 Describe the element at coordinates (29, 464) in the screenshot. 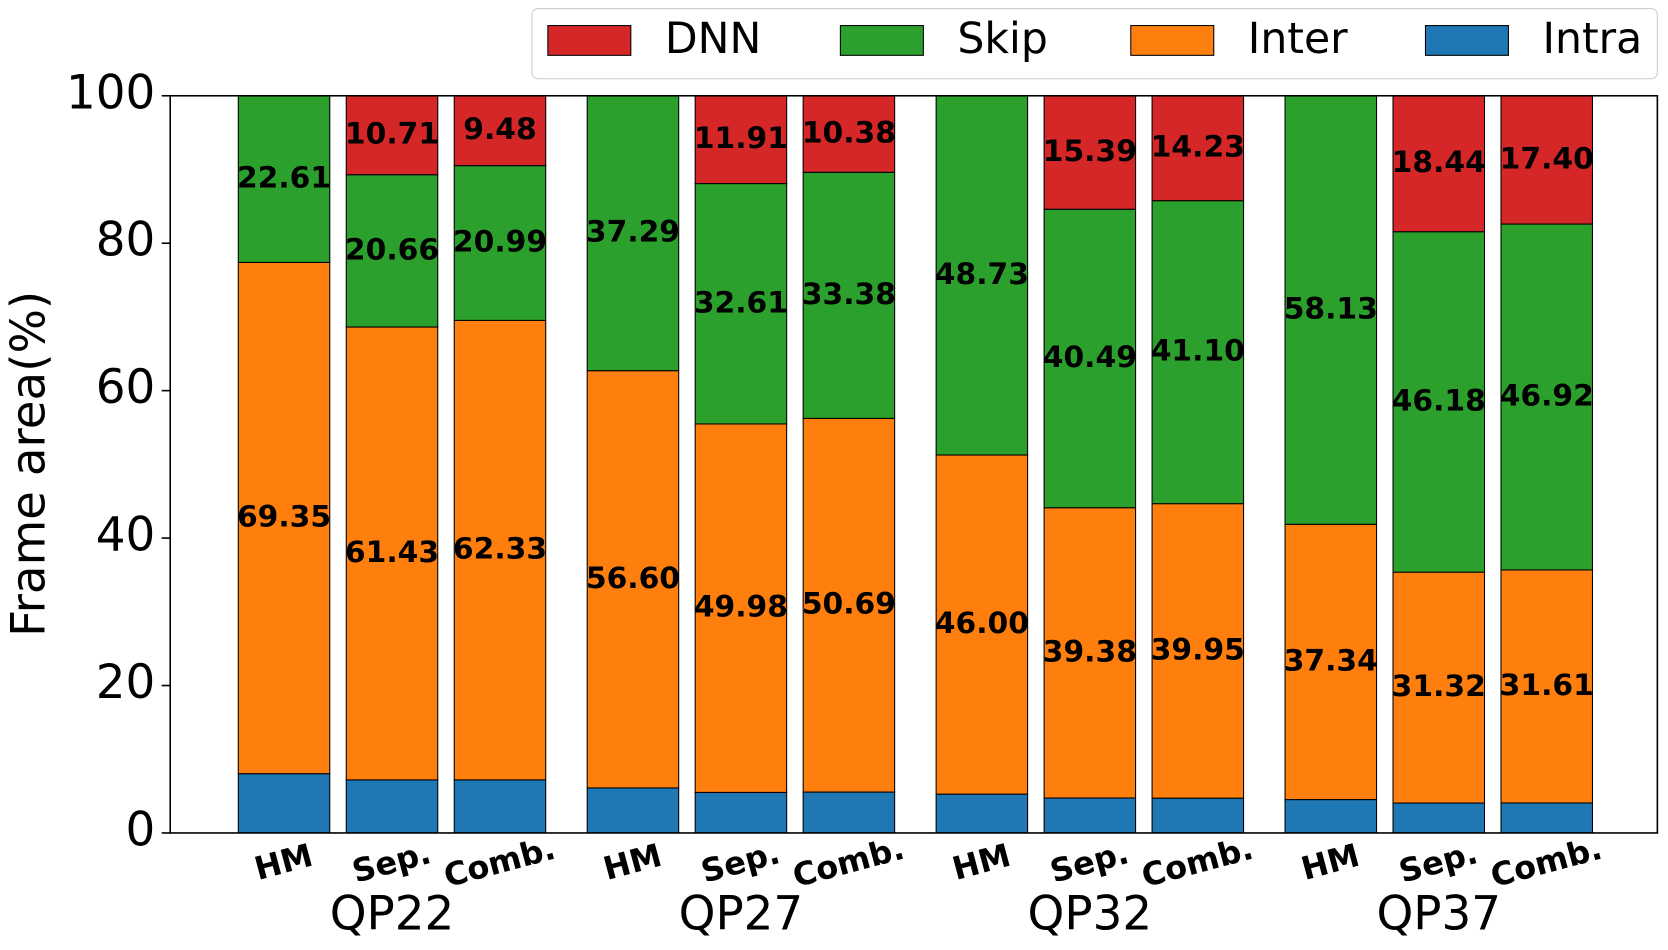

I see `y-axis-label: Frame area(%)` at that location.